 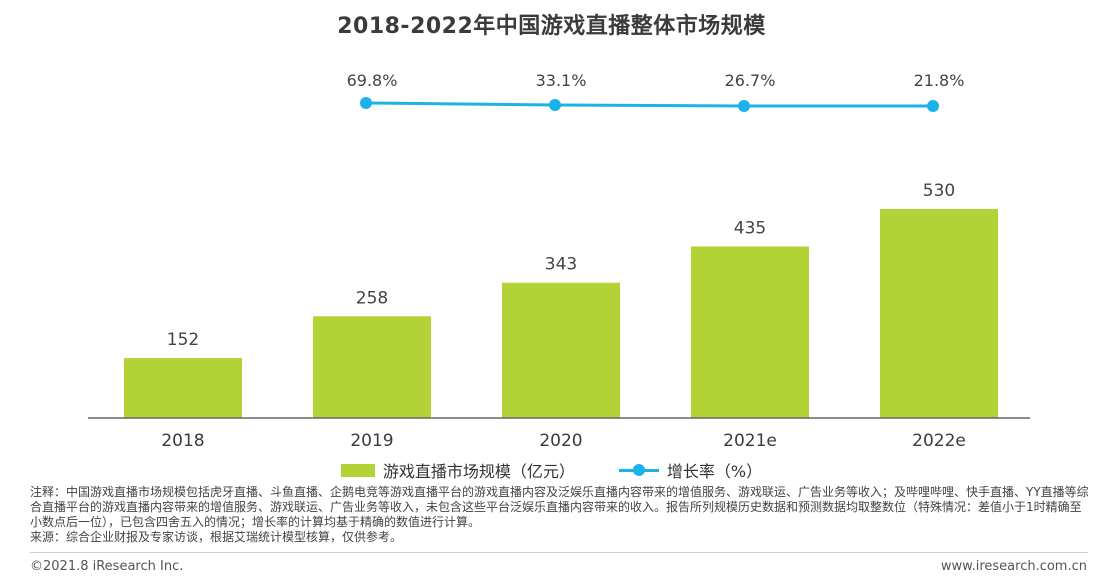 I want to click on bar-2018, so click(x=183, y=388).